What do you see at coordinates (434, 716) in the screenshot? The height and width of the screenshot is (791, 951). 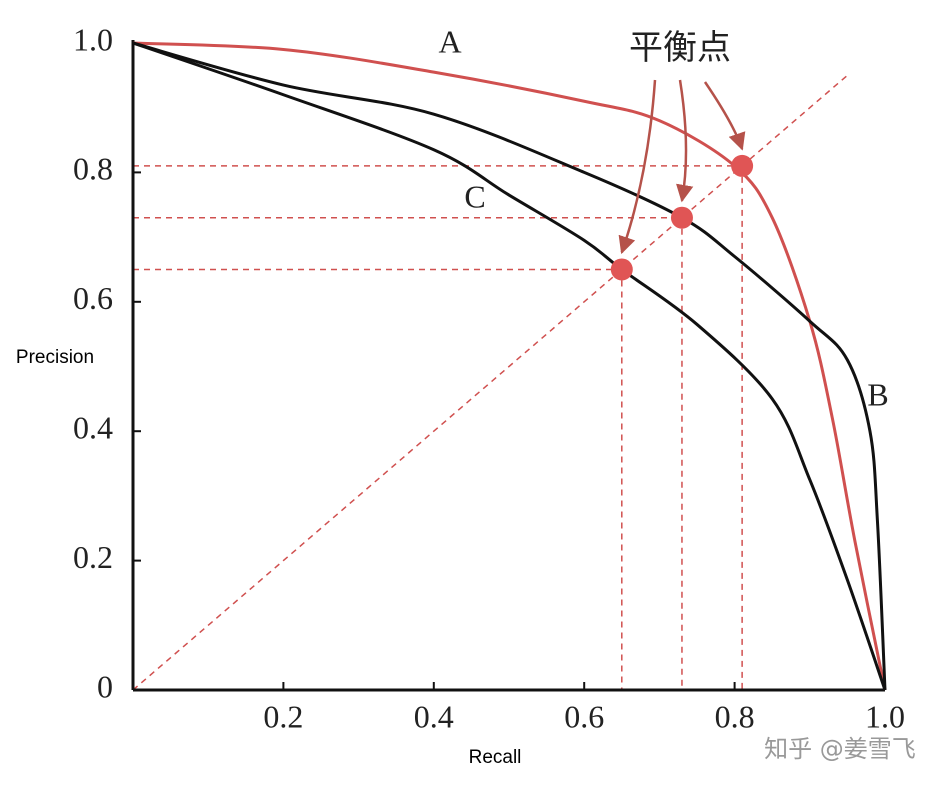 I see `x-tick-label: 0.4` at bounding box center [434, 716].